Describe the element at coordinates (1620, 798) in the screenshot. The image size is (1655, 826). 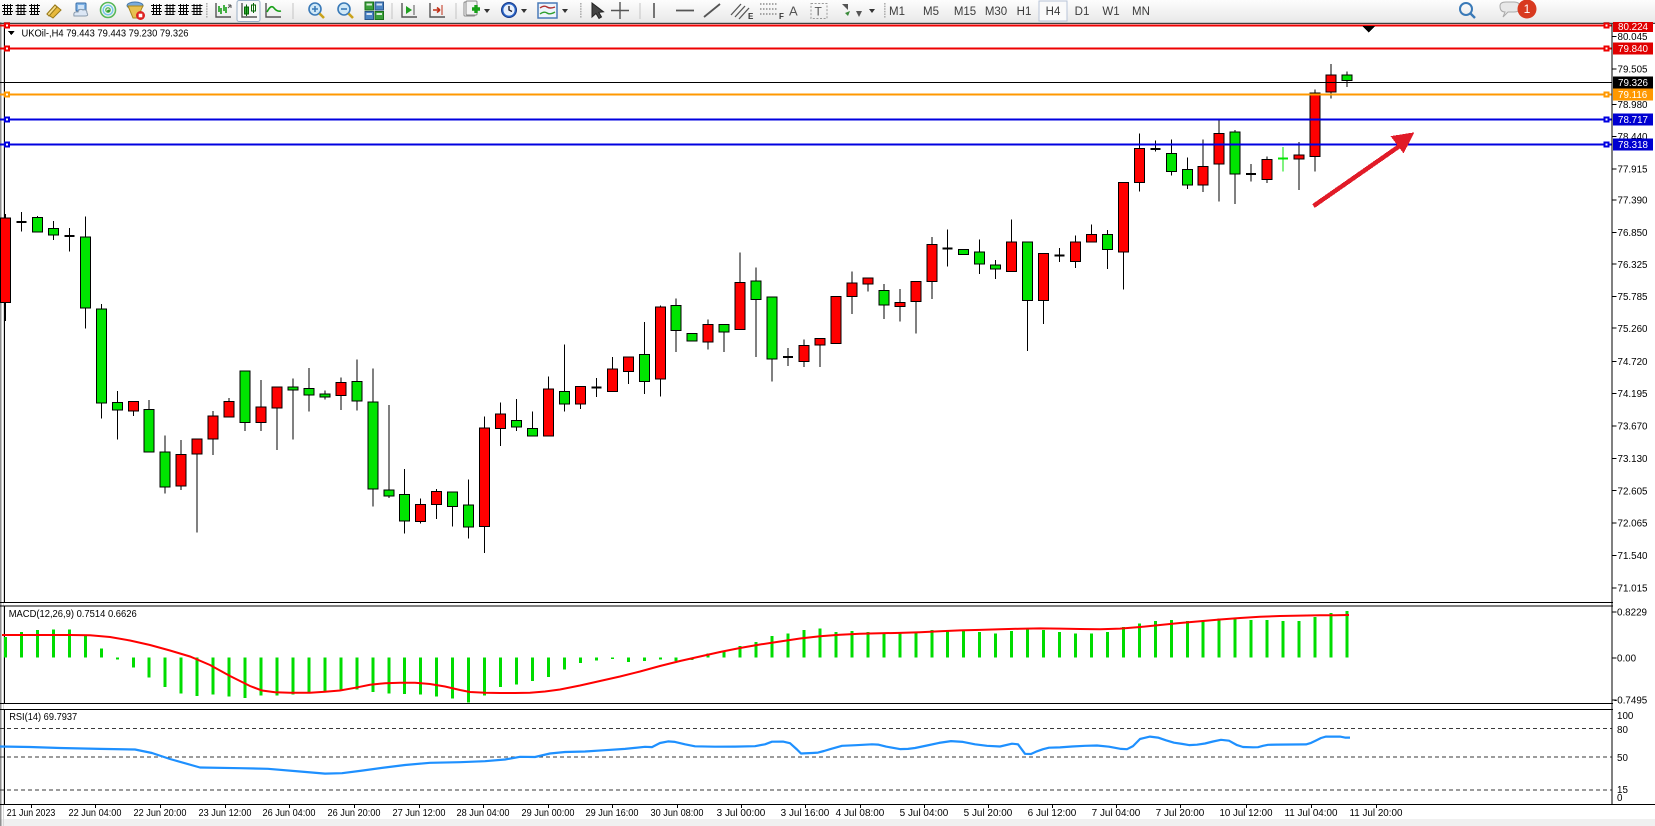
I see `svg-text: 0` at that location.